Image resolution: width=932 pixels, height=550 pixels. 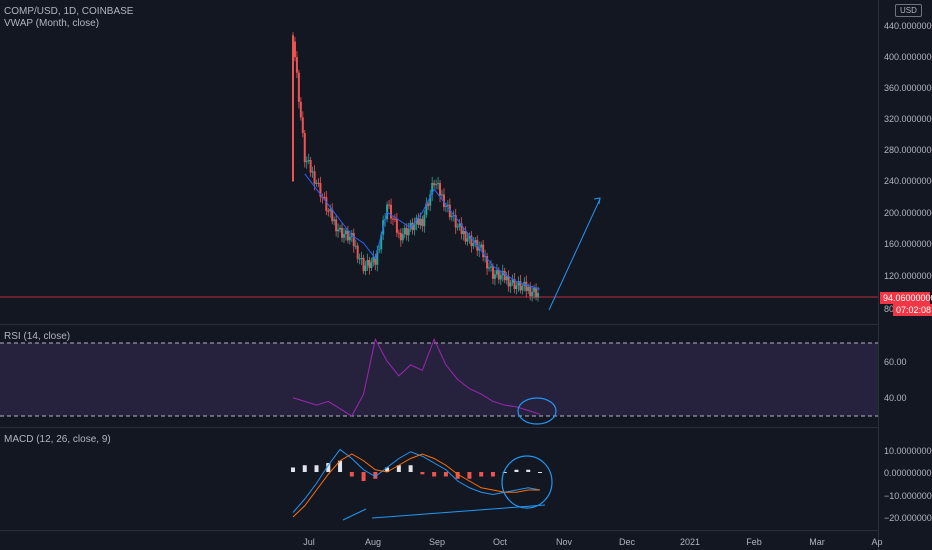 I want to click on time-axis-label: Dec, so click(x=627, y=542).